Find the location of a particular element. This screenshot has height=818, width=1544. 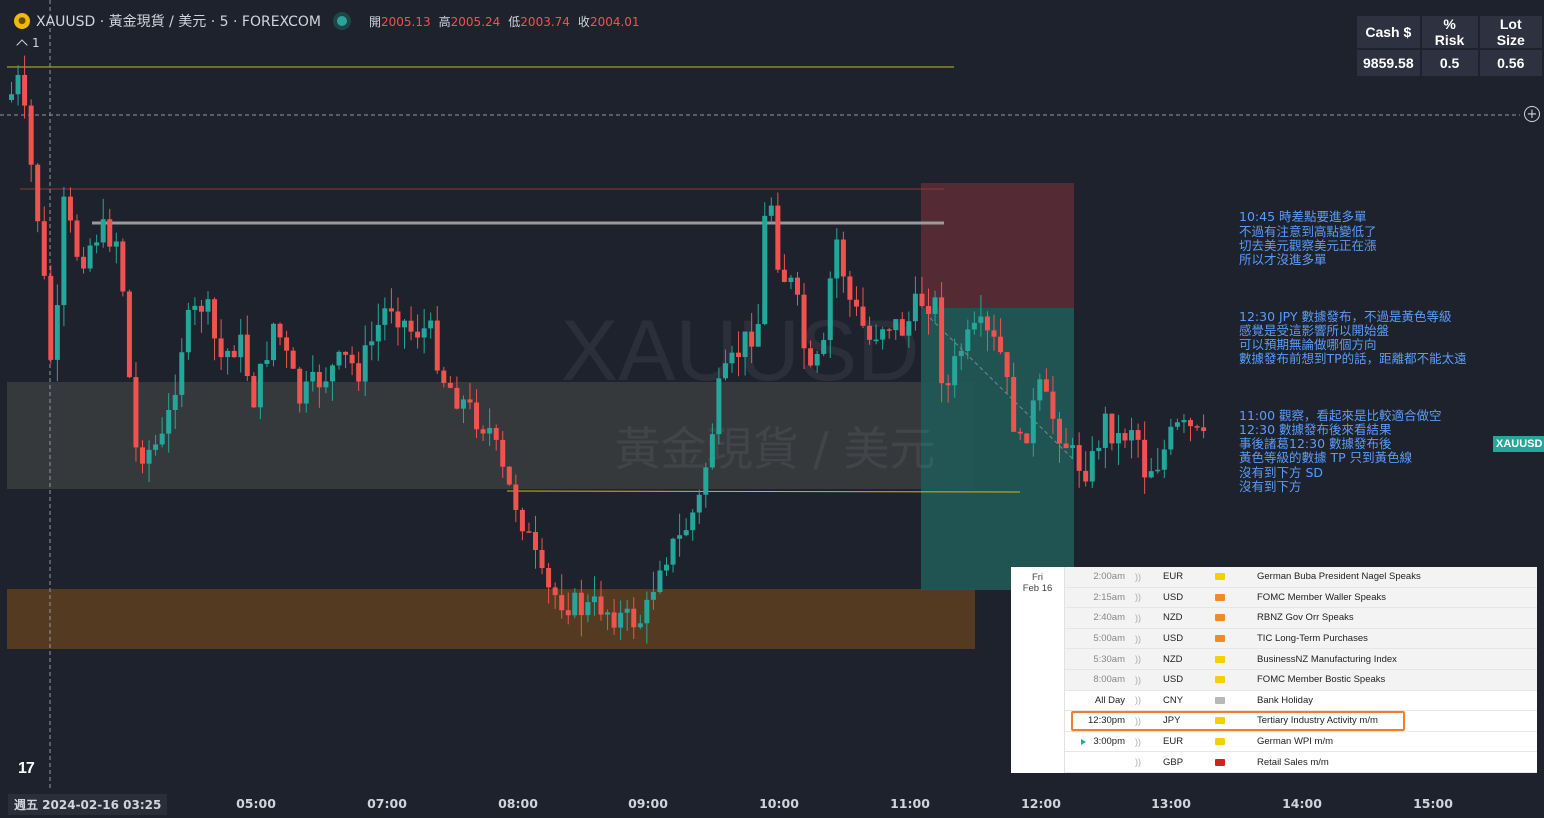

calendar-date: Fri Feb 16 is located at coordinates (1038, 670).